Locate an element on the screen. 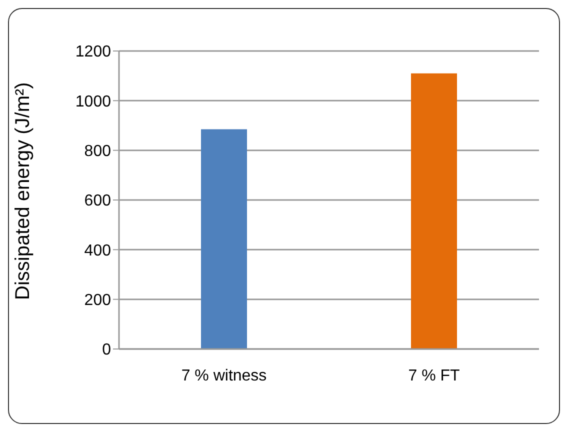 The width and height of the screenshot is (568, 432). y-tick-label: 1000 is located at coordinates (93, 101).